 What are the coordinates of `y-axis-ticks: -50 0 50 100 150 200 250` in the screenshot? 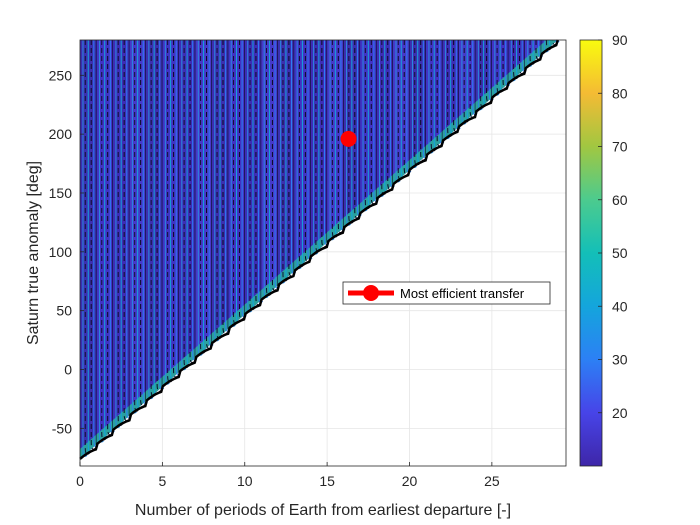 It's located at (66, 251).